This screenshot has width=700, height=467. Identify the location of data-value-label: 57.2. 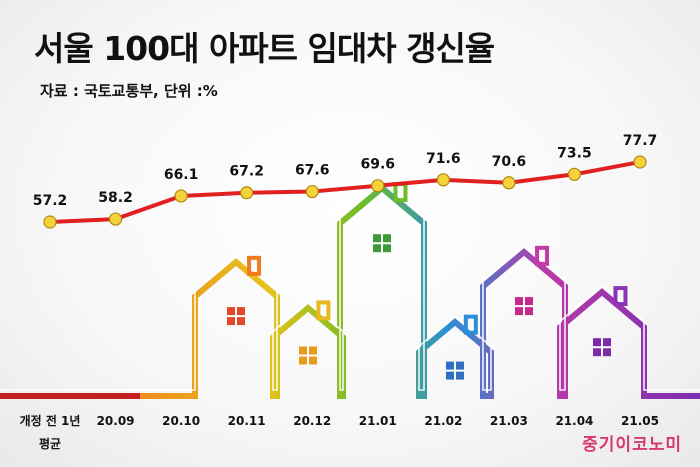
(50, 201).